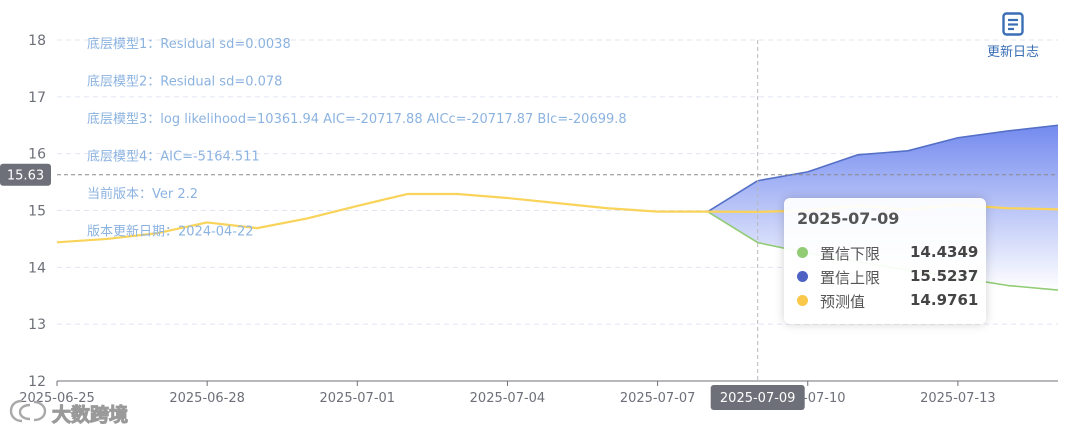 The image size is (1080, 432). I want to click on tooltip-row-forecast: 预测值 14.9761, so click(888, 301).